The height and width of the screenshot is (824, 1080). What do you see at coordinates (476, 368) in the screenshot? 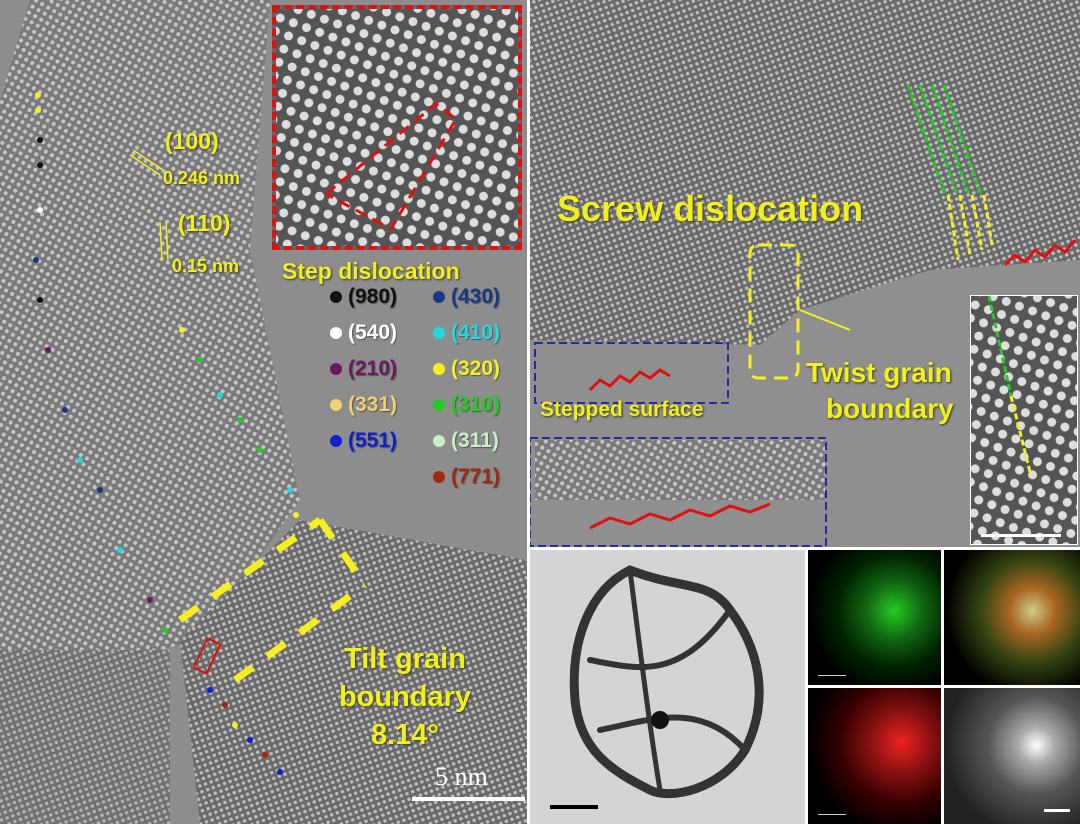
I see `legend-label: (320)` at bounding box center [476, 368].